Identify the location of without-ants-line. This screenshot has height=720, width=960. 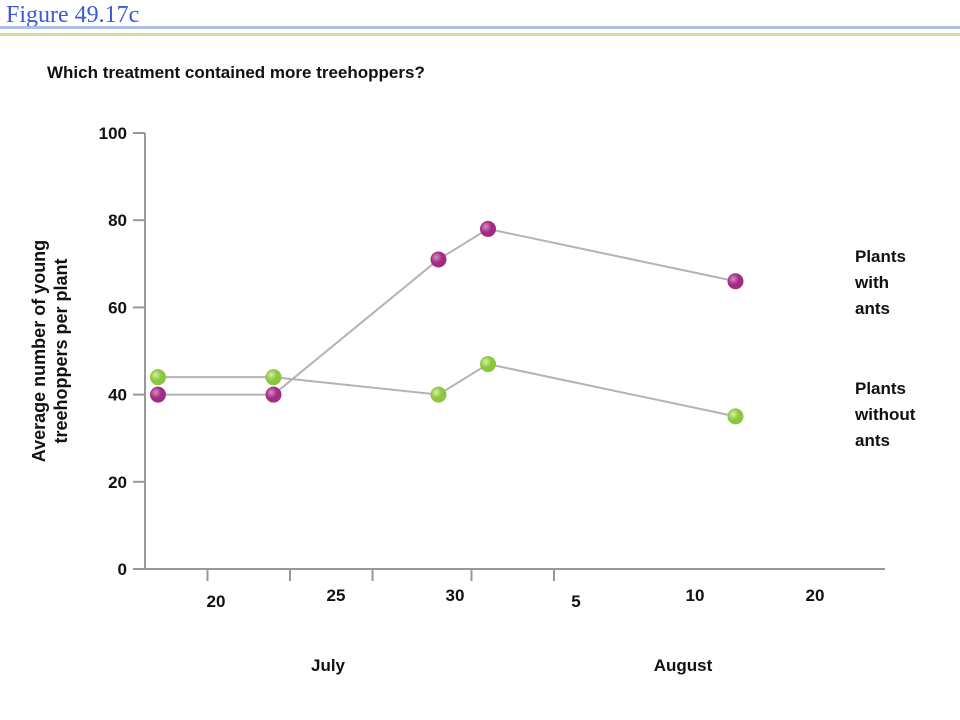
(447, 390).